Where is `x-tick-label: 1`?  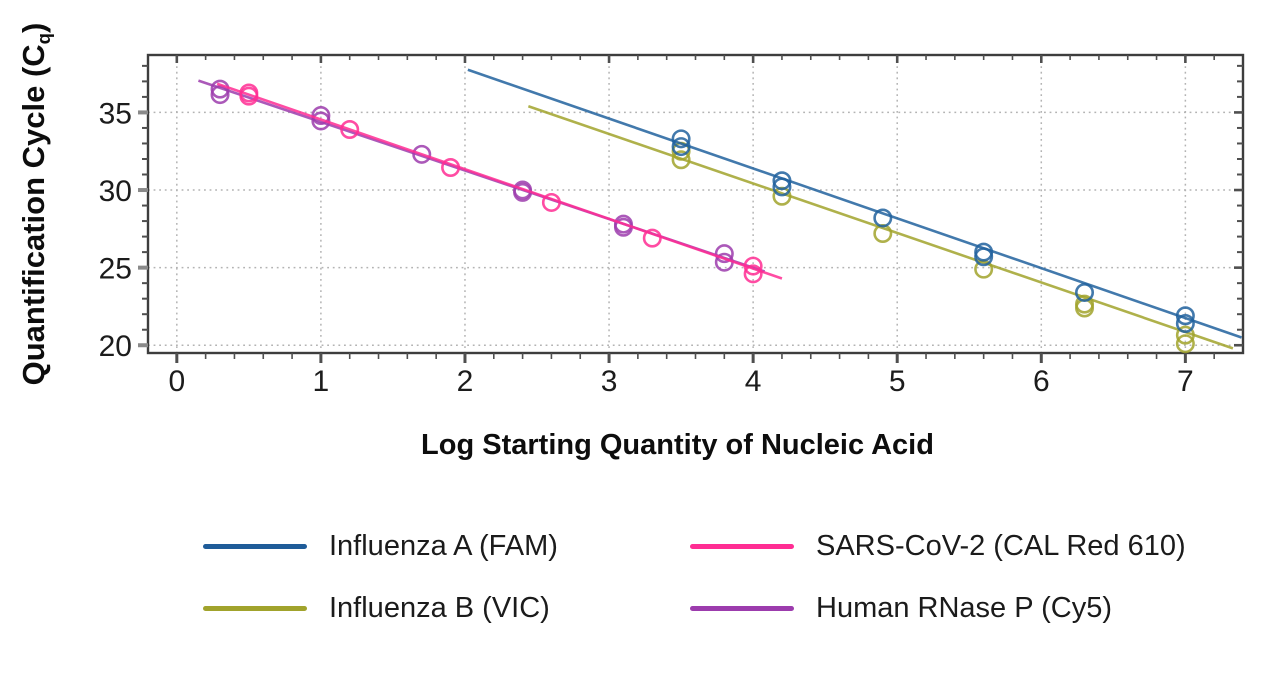
x-tick-label: 1 is located at coordinates (321, 381).